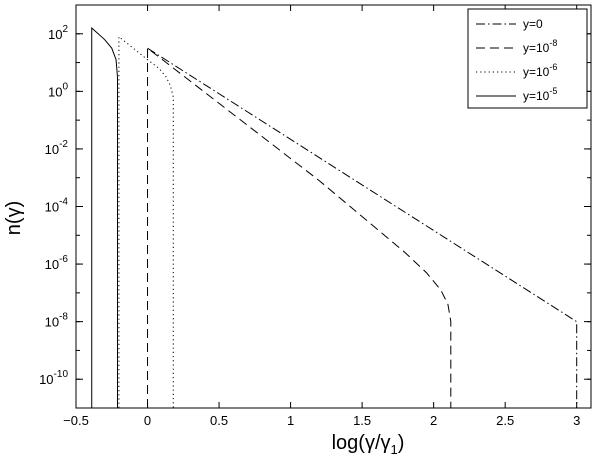 The width and height of the screenshot is (600, 469). I want to click on legend: y=0 y=10-8 y=10-6 y=10-5, so click(527, 58).